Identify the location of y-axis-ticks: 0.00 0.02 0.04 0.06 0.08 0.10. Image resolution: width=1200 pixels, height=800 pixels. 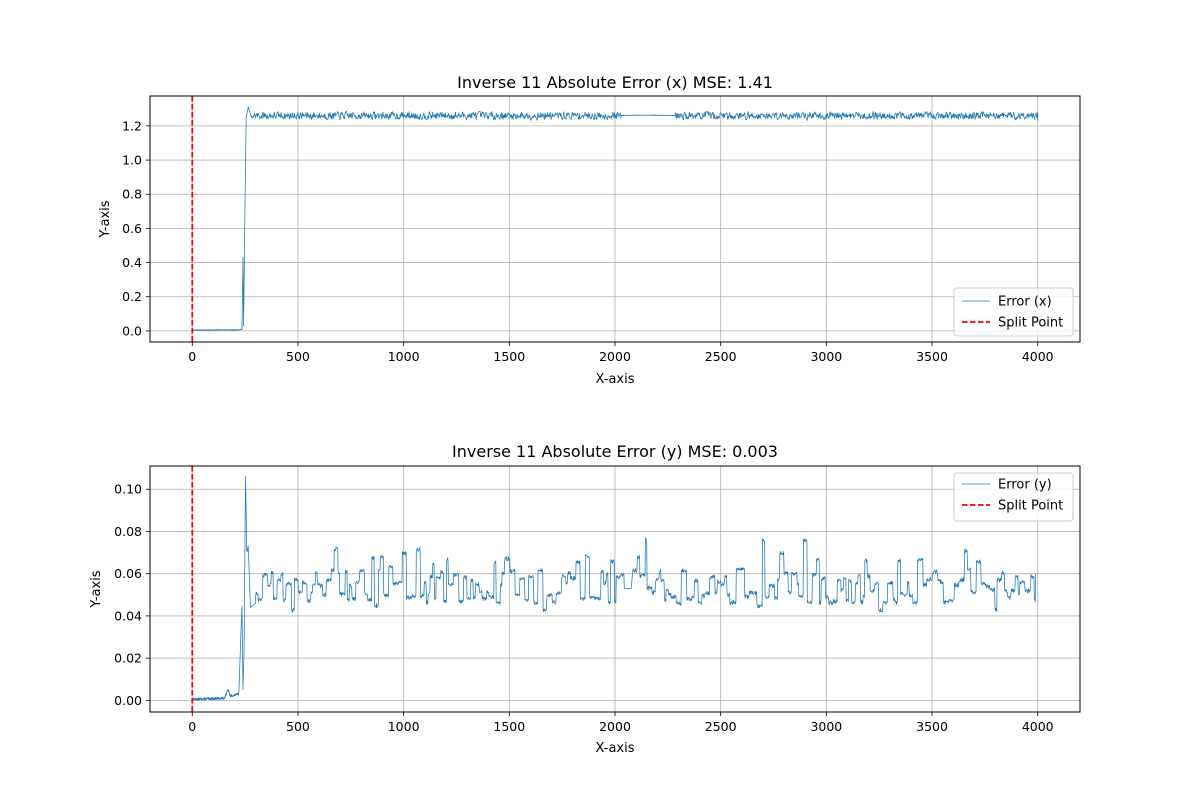
(132, 595).